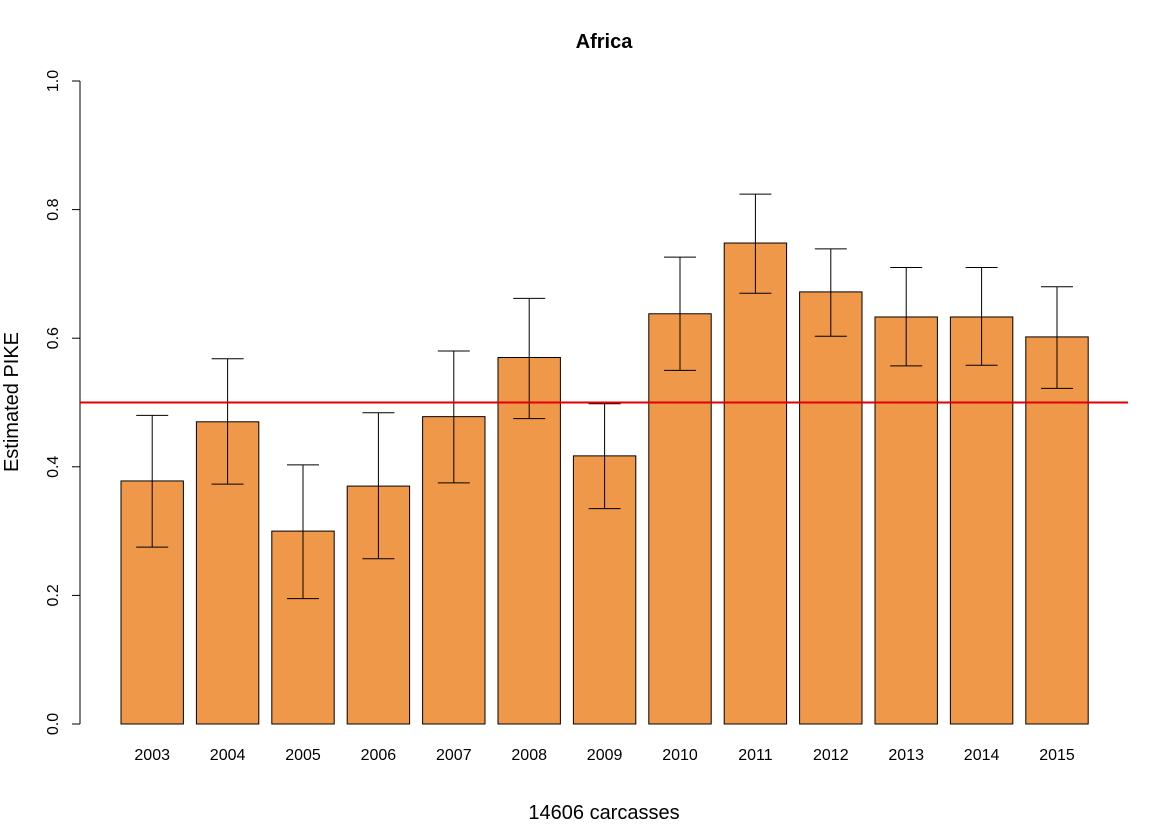  I want to click on category-label: 2008, so click(529, 755).